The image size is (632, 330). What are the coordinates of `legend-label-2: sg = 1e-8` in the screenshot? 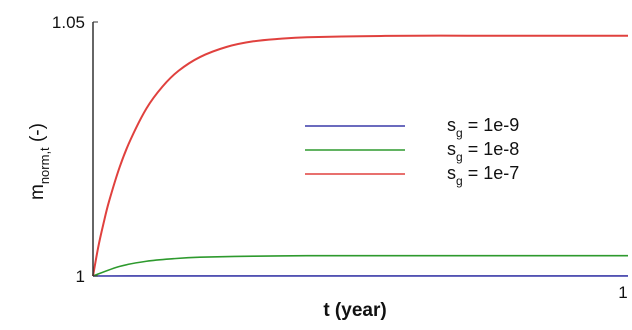 It's located at (483, 151).